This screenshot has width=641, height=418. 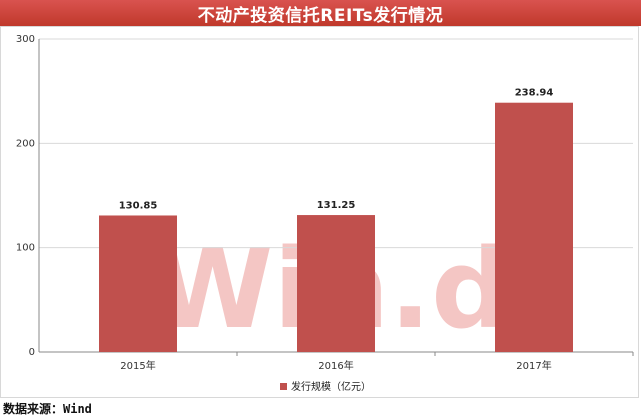 What do you see at coordinates (137, 365) in the screenshot?
I see `x-tick-label: 2015年` at bounding box center [137, 365].